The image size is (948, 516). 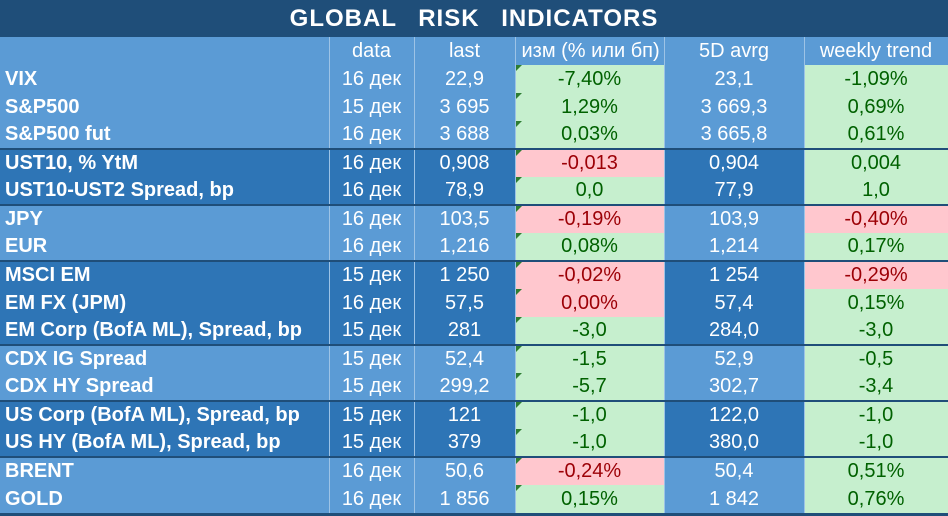 I want to click on table-row: BRENT 16 дек 50,6 -0,24% 50,4 0,51%, so click(x=474, y=470).